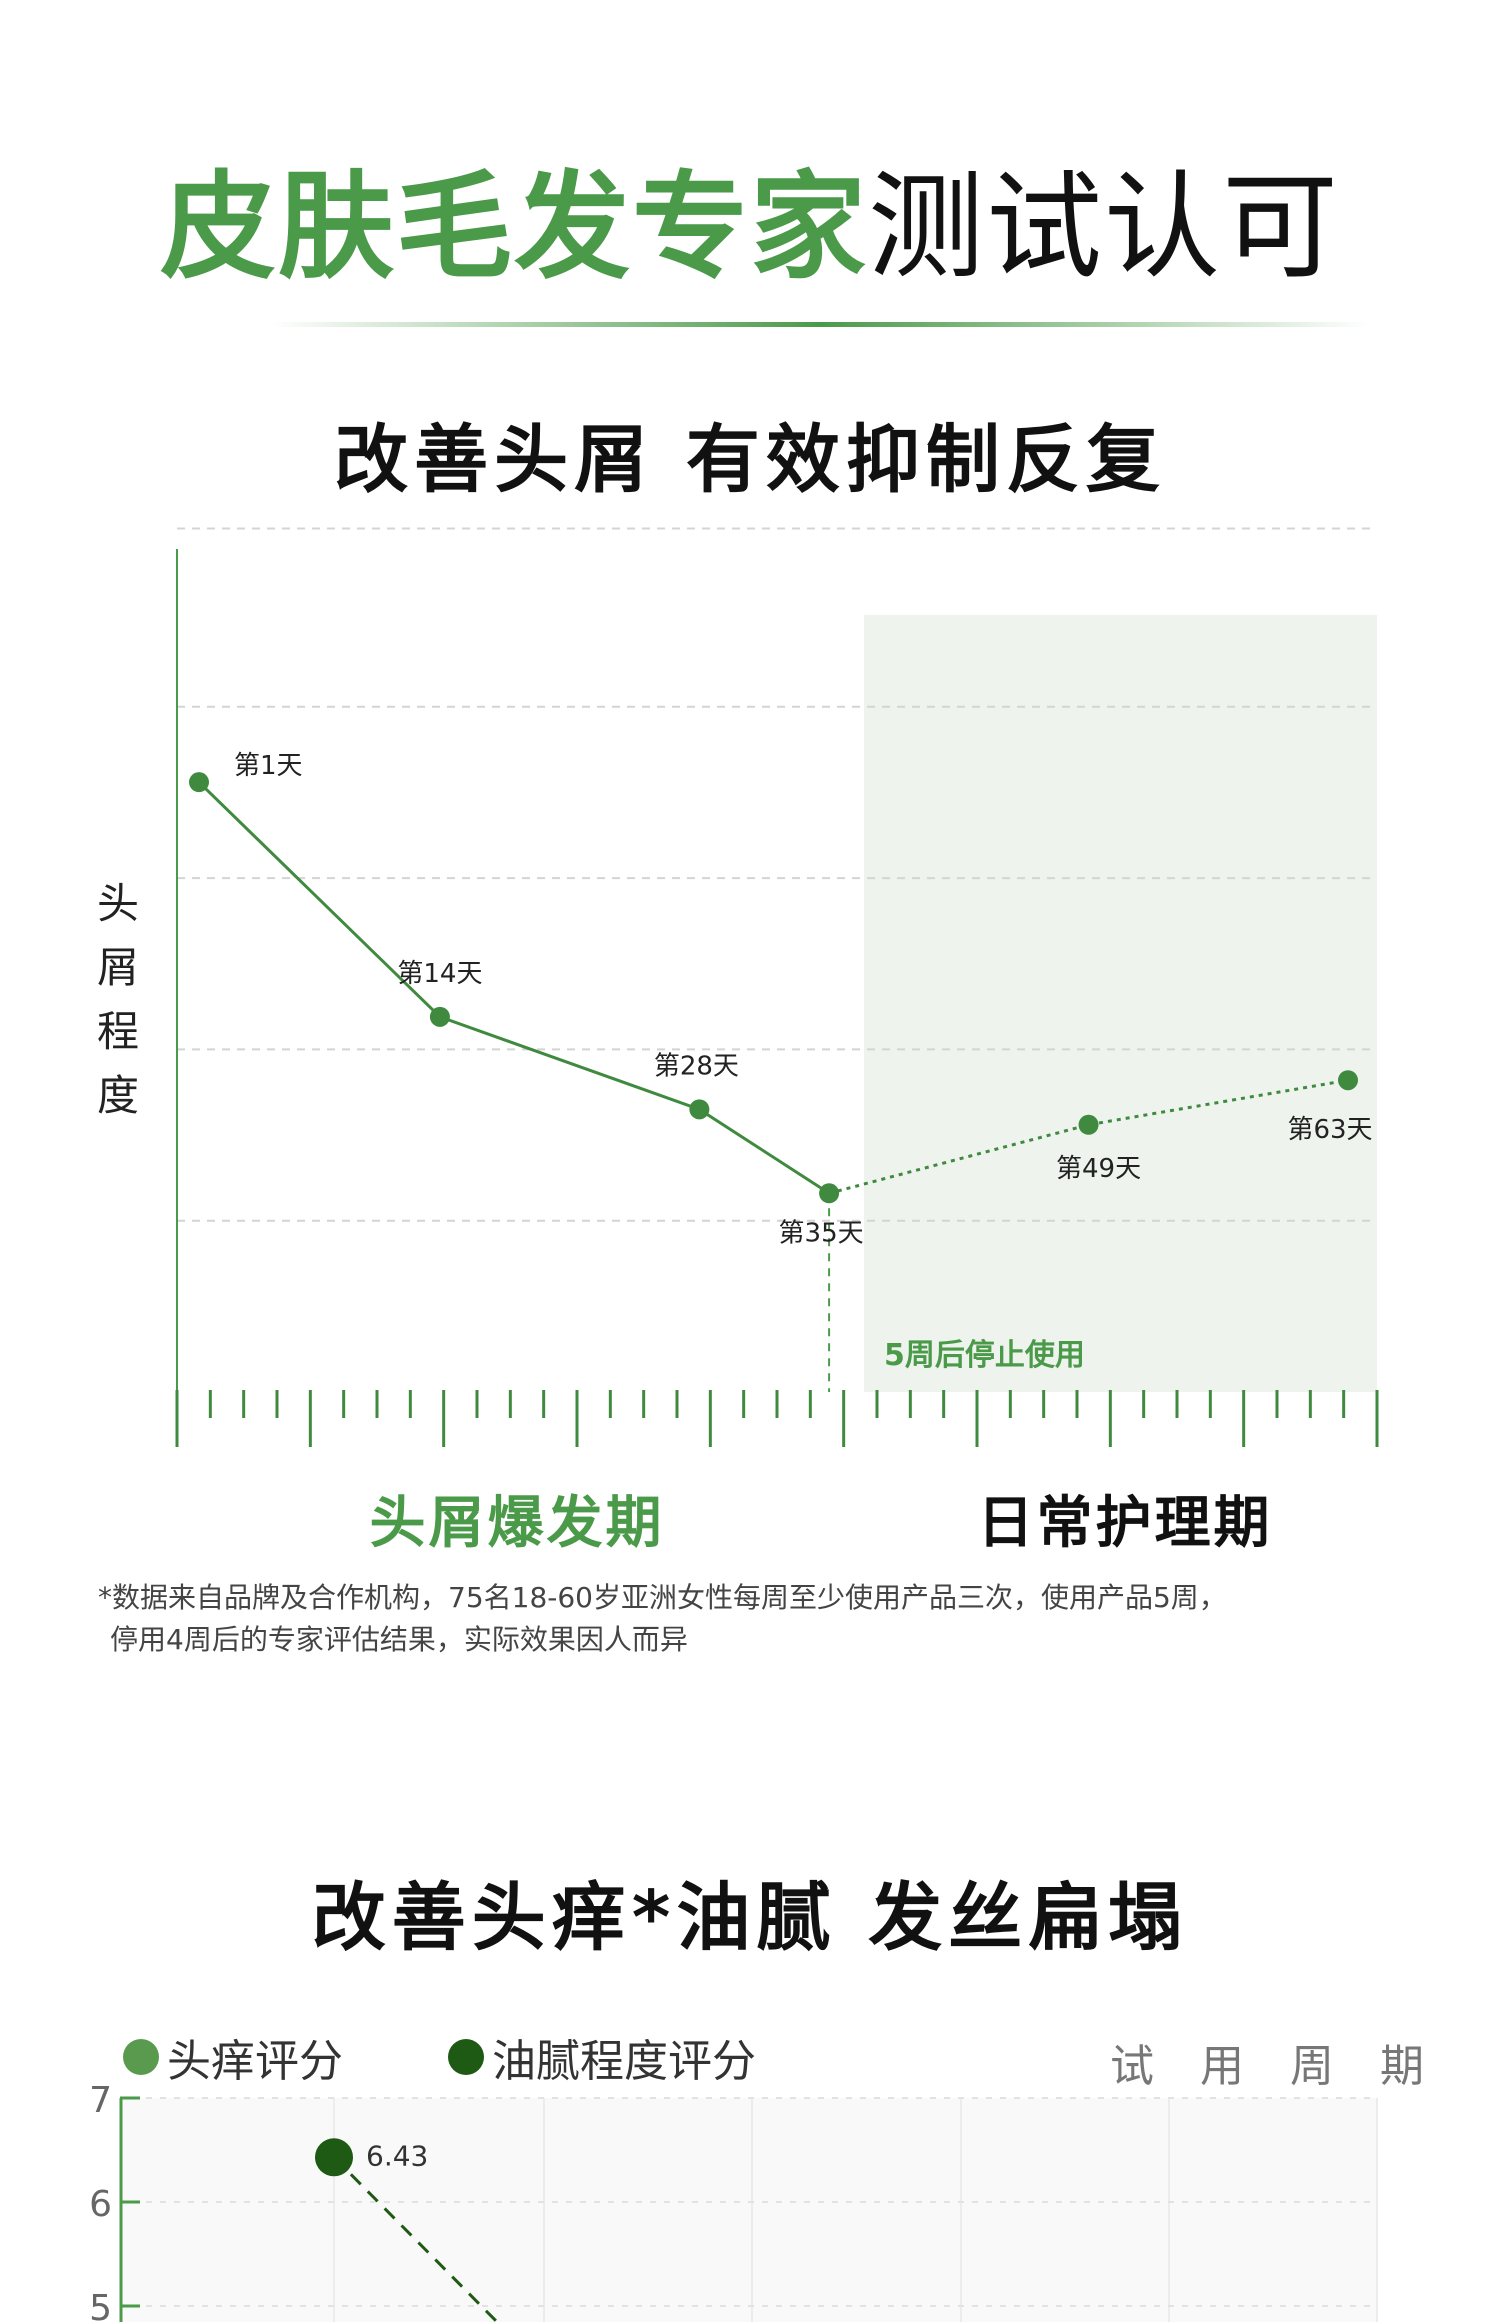  Describe the element at coordinates (100, 2305) in the screenshot. I see `y-tick-label: 5` at that location.